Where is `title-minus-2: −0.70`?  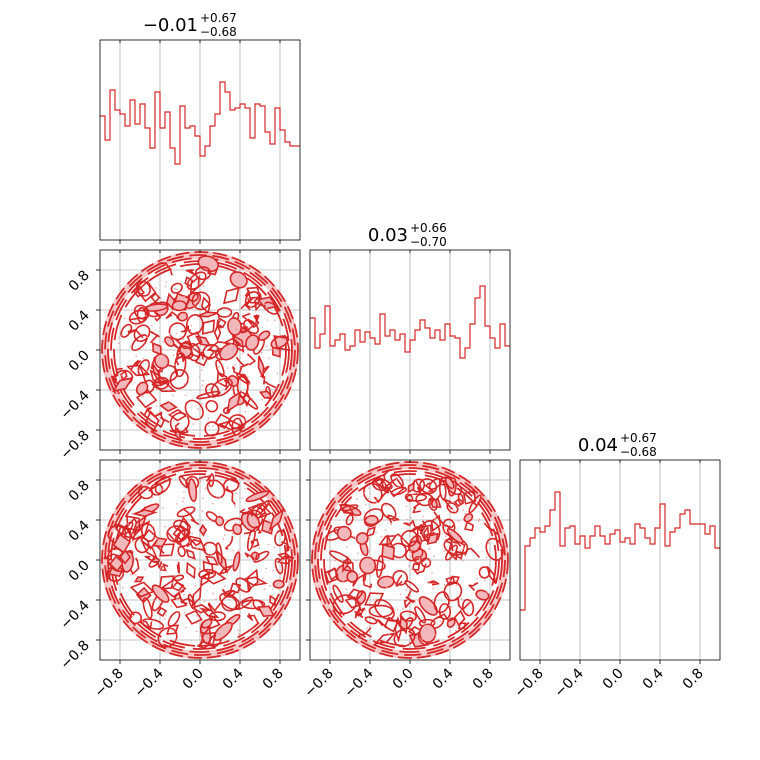 title-minus-2: −0.70 is located at coordinates (428, 242).